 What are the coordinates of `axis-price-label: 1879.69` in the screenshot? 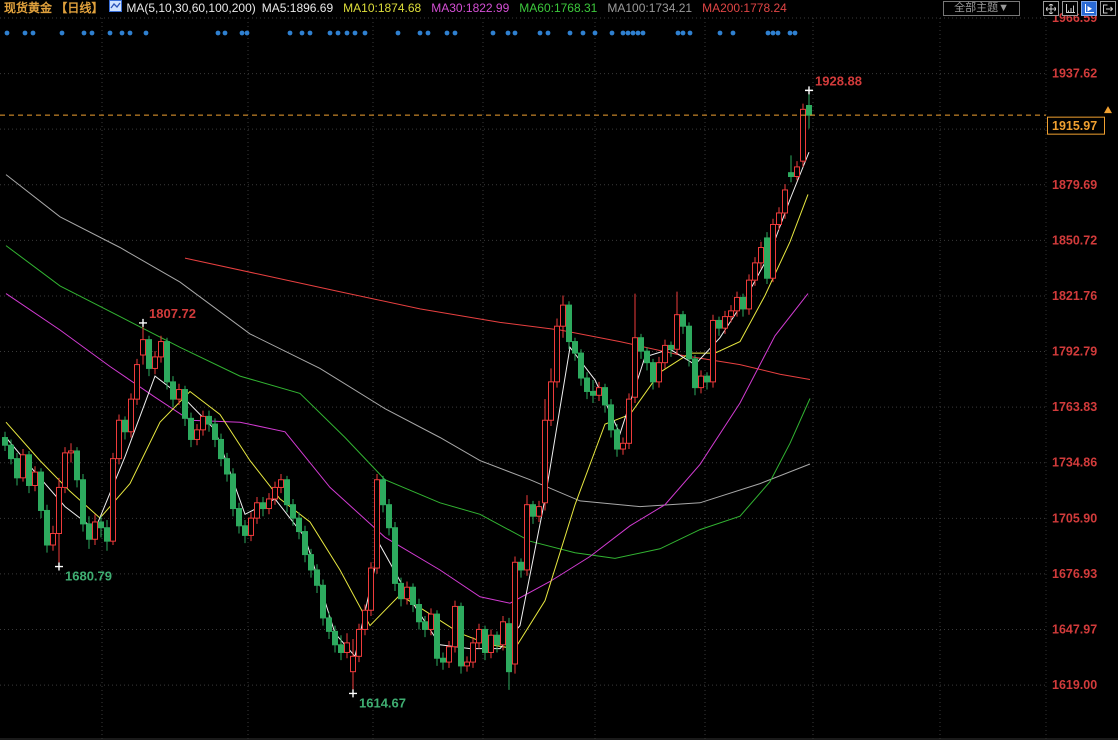 It's located at (1074, 185).